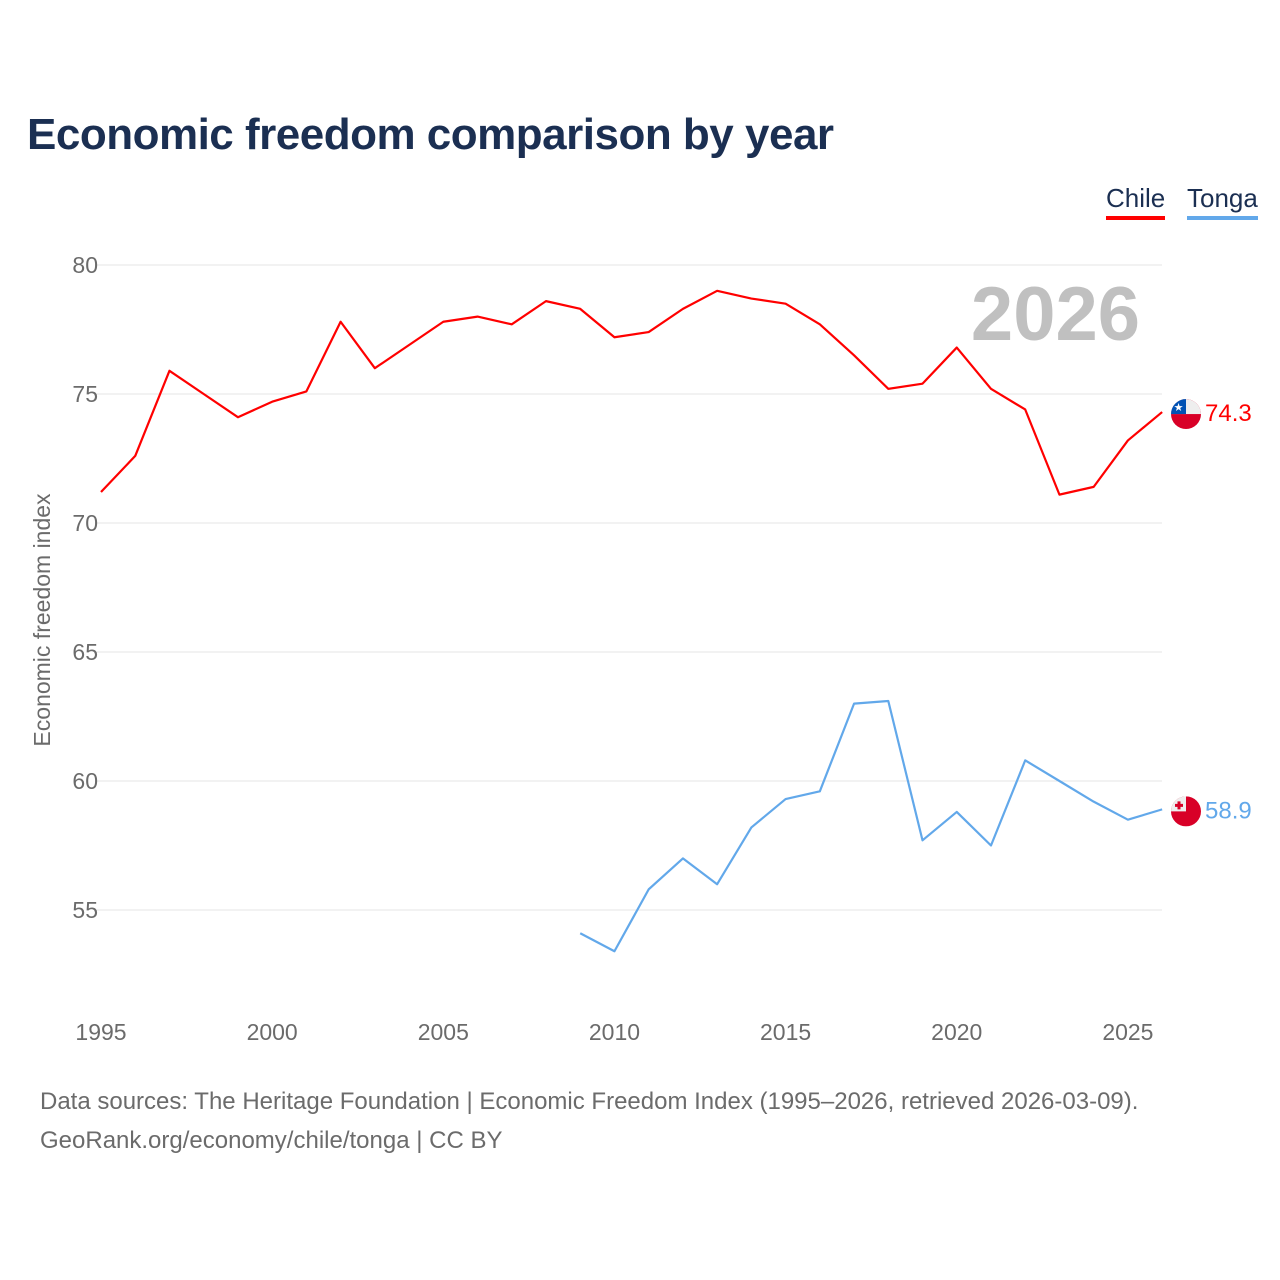  What do you see at coordinates (1186, 811) in the screenshot?
I see `flag-tonga-icon` at bounding box center [1186, 811].